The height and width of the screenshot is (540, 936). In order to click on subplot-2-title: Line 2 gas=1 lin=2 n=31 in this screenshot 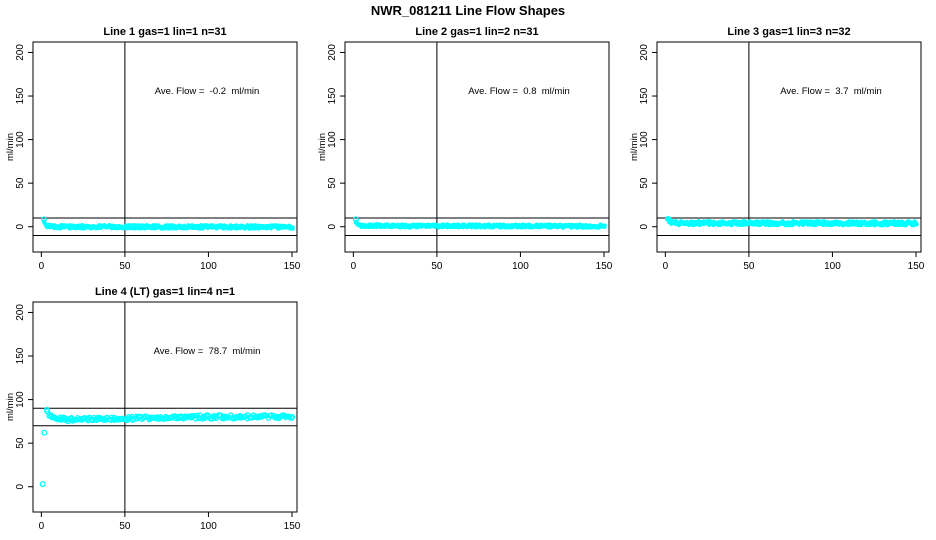, I will do `click(477, 32)`.